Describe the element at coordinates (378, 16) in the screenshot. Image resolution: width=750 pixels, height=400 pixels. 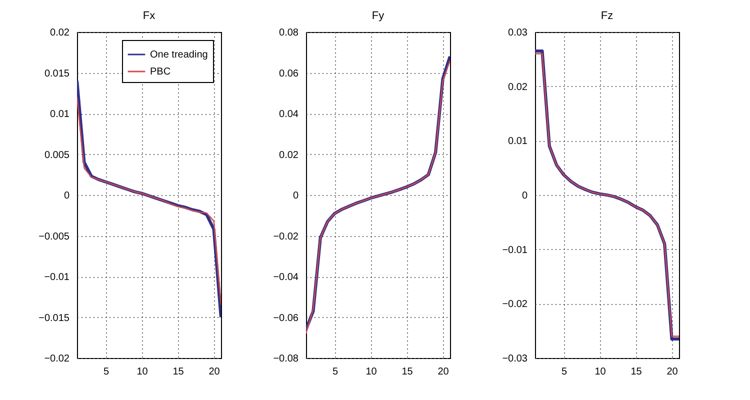
I see `chart-title: Fy` at that location.